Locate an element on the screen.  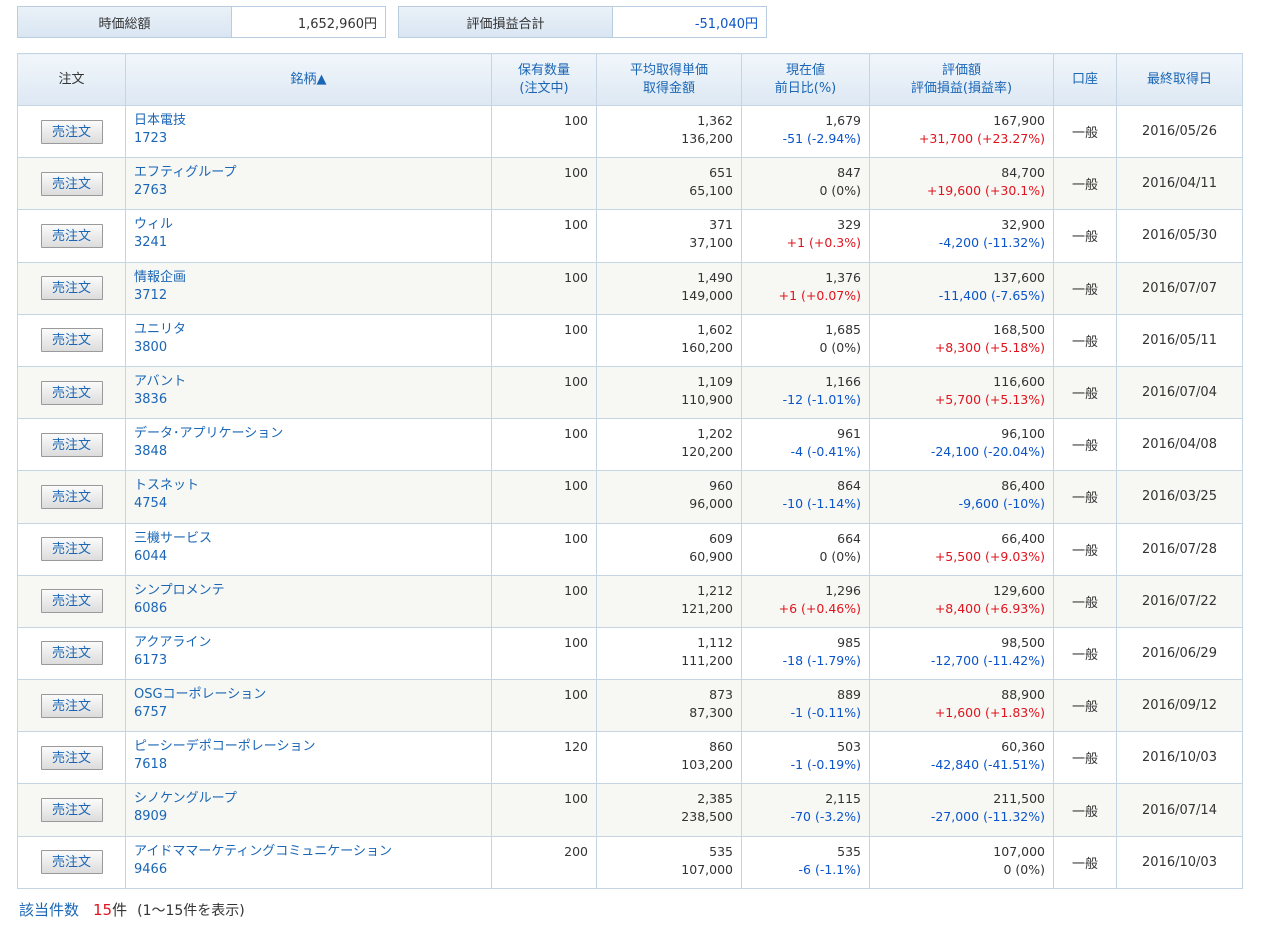
header-quantity: 保有数量 (注文中) is located at coordinates (544, 79).